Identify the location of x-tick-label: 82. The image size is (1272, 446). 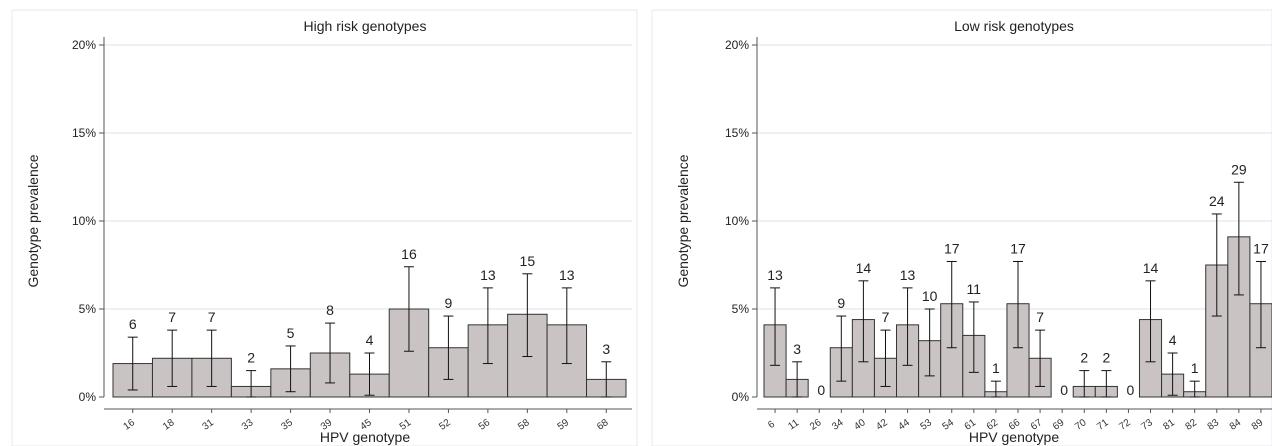
(1192, 425).